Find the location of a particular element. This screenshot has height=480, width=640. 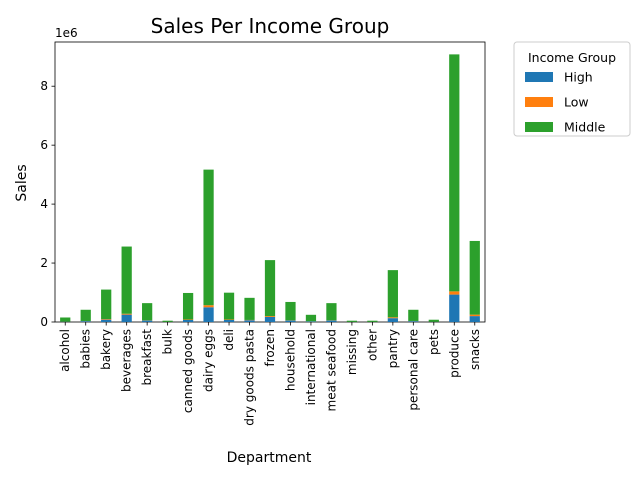

bar-high-bakery is located at coordinates (106, 320).